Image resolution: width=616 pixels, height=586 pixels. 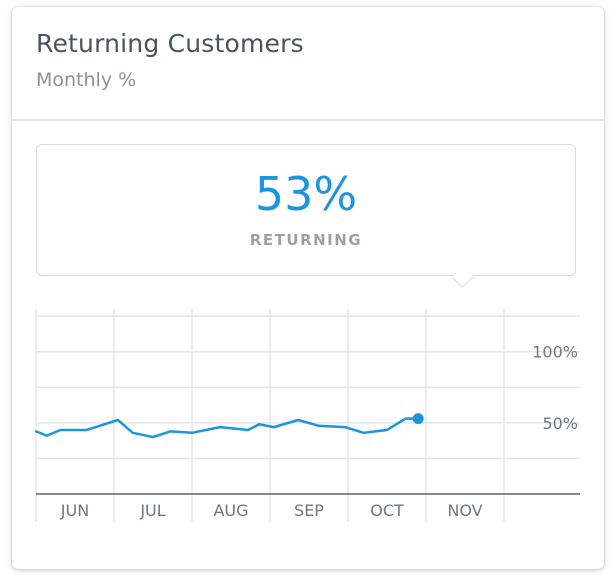 I want to click on card-title: Returning Customers, so click(x=170, y=43).